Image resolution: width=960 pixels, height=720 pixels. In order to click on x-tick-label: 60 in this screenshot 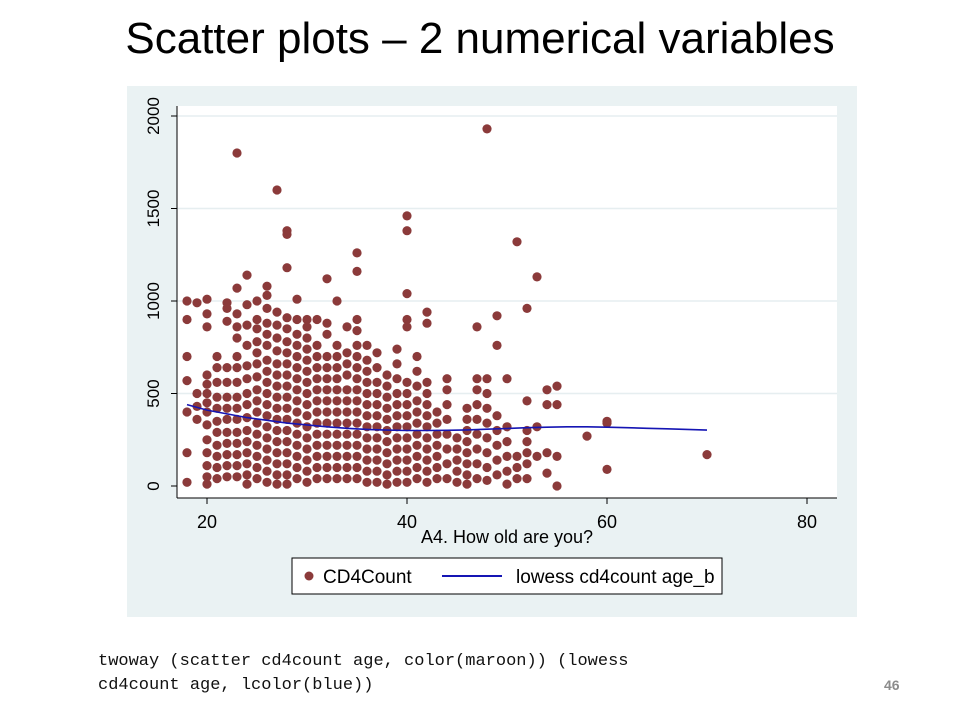, I will do `click(607, 522)`.